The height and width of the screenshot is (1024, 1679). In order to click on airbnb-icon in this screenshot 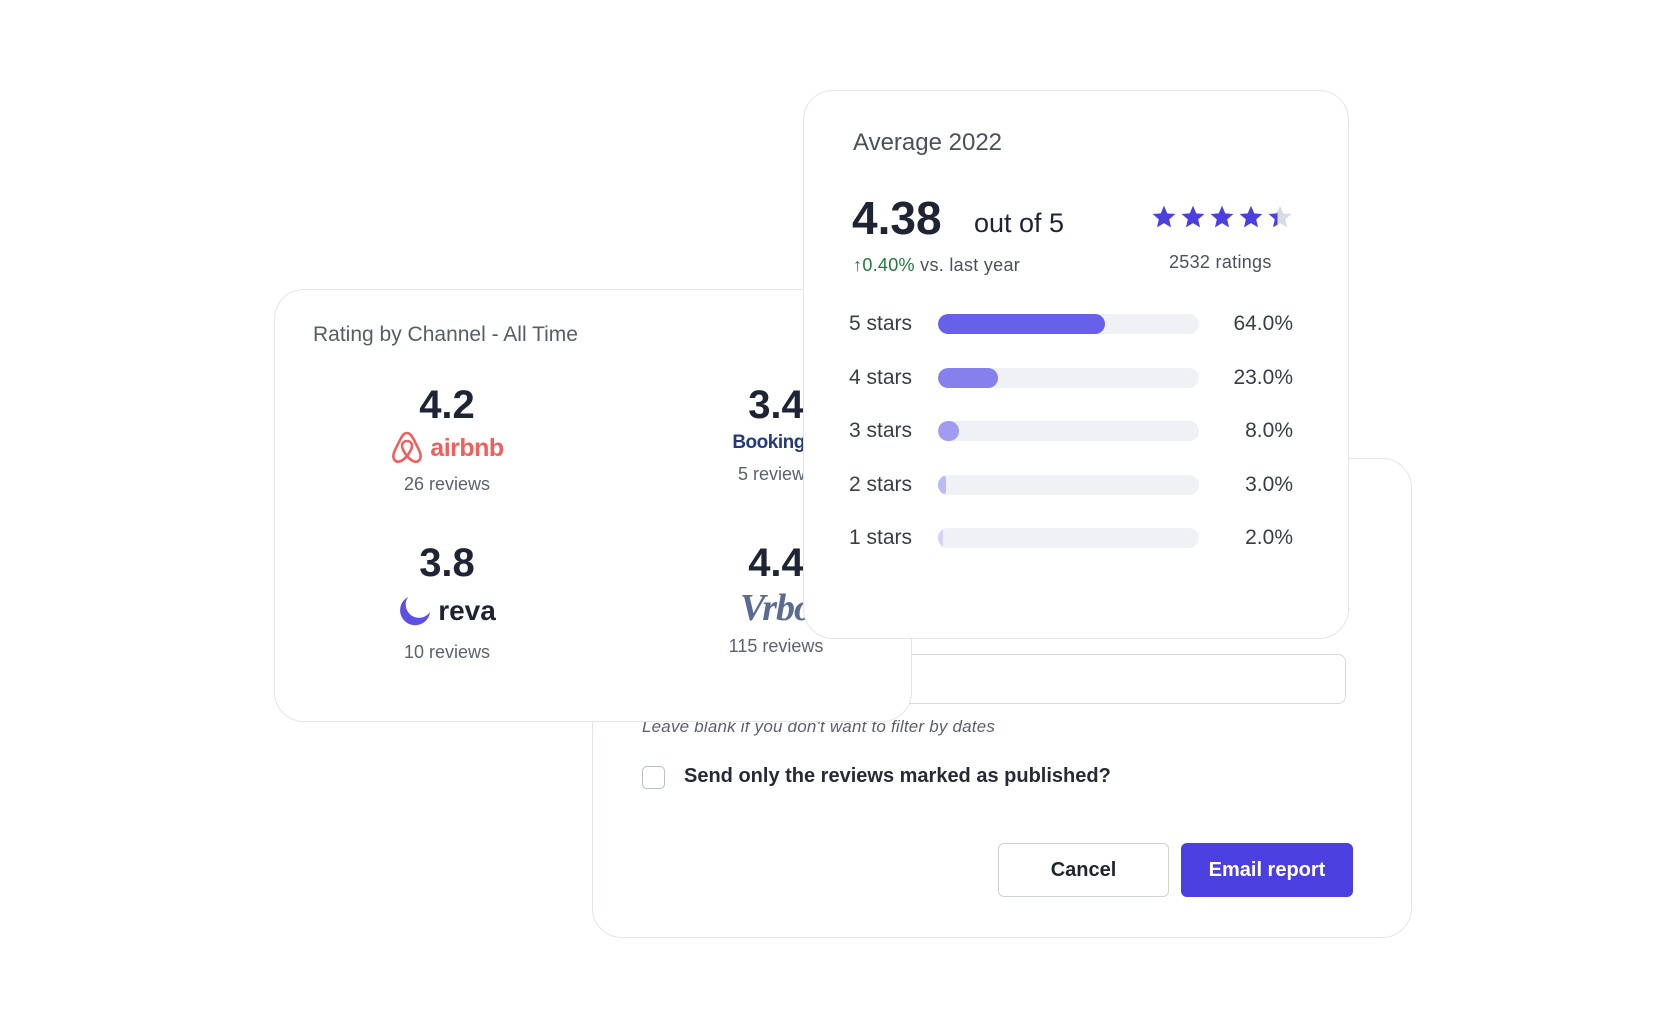, I will do `click(407, 447)`.